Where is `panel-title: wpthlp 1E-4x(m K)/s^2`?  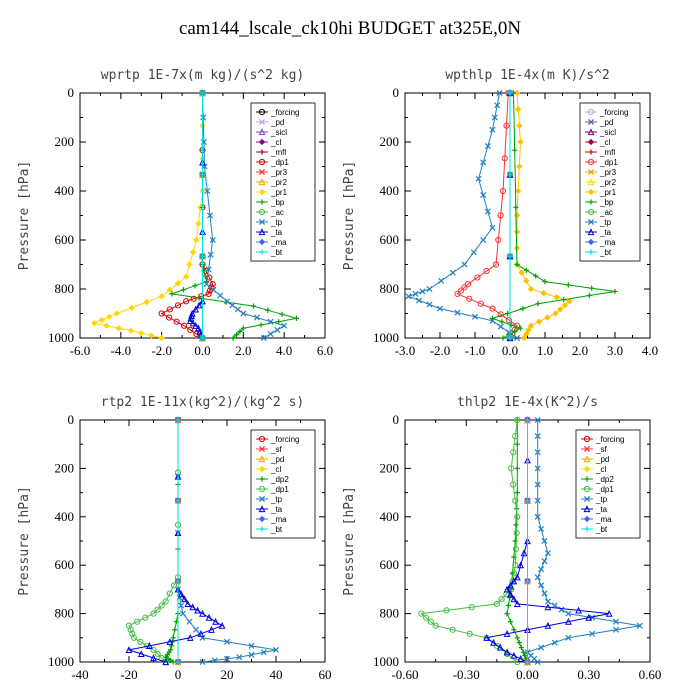
panel-title: wpthlp 1E-4x(m K)/s^2 is located at coordinates (527, 75).